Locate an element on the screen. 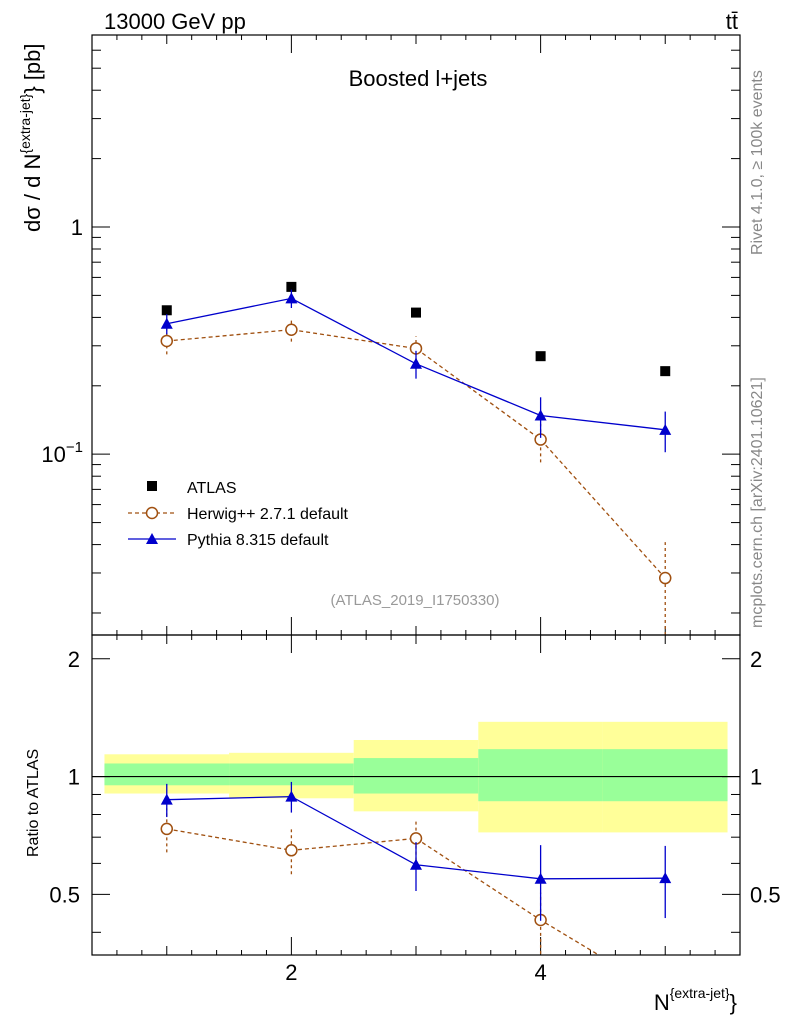 The height and width of the screenshot is (1024, 786). legend-atlas-label: ATLAS is located at coordinates (212, 488).